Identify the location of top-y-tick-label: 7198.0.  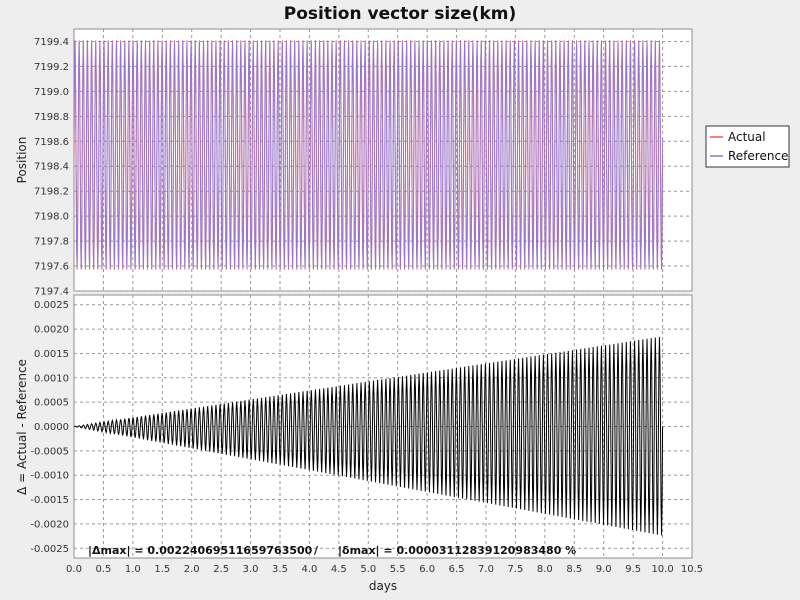
(51, 217).